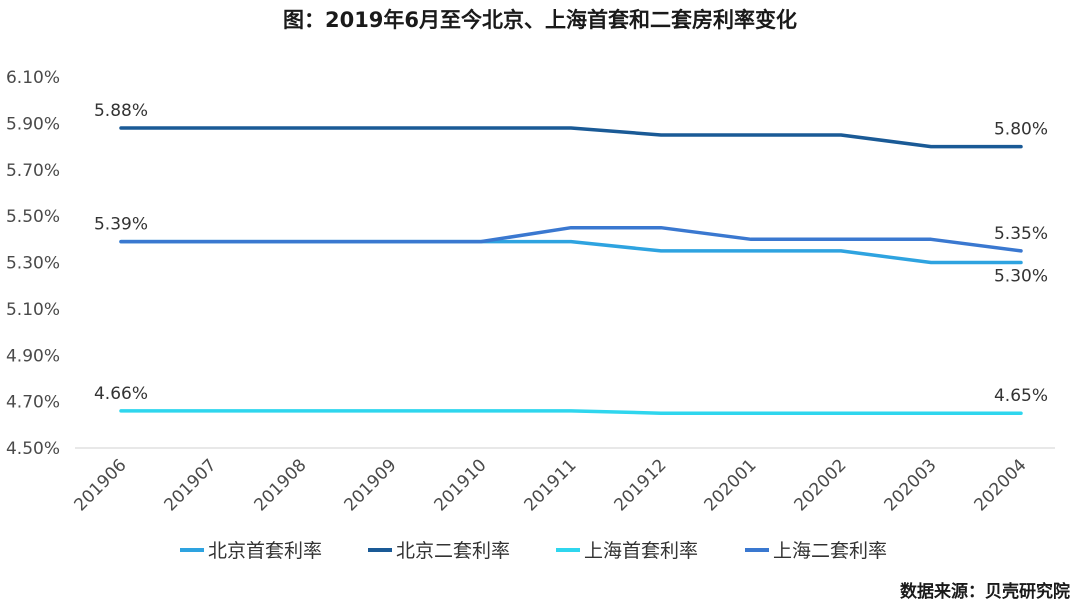  I want to click on x-tick-label: 201910, so click(460, 485).